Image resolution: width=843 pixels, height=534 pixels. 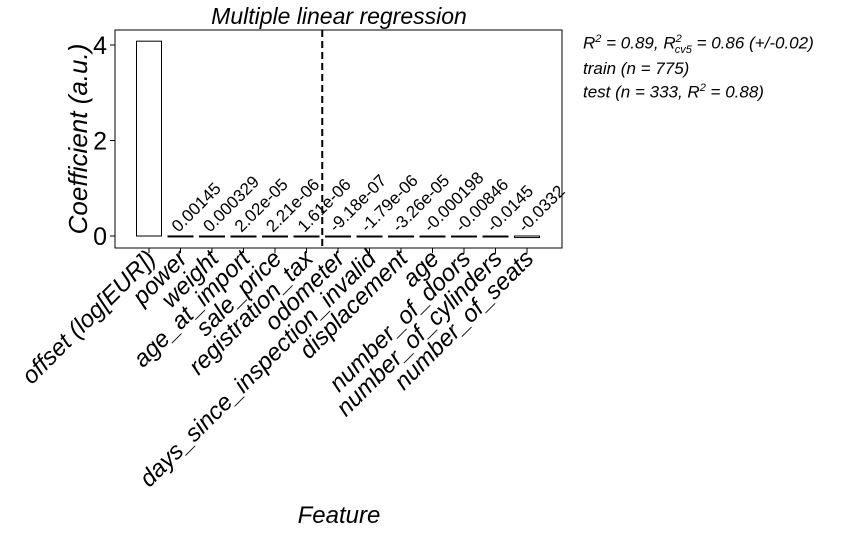 What do you see at coordinates (100, 142) in the screenshot?
I see `y-tick-label: 2` at bounding box center [100, 142].